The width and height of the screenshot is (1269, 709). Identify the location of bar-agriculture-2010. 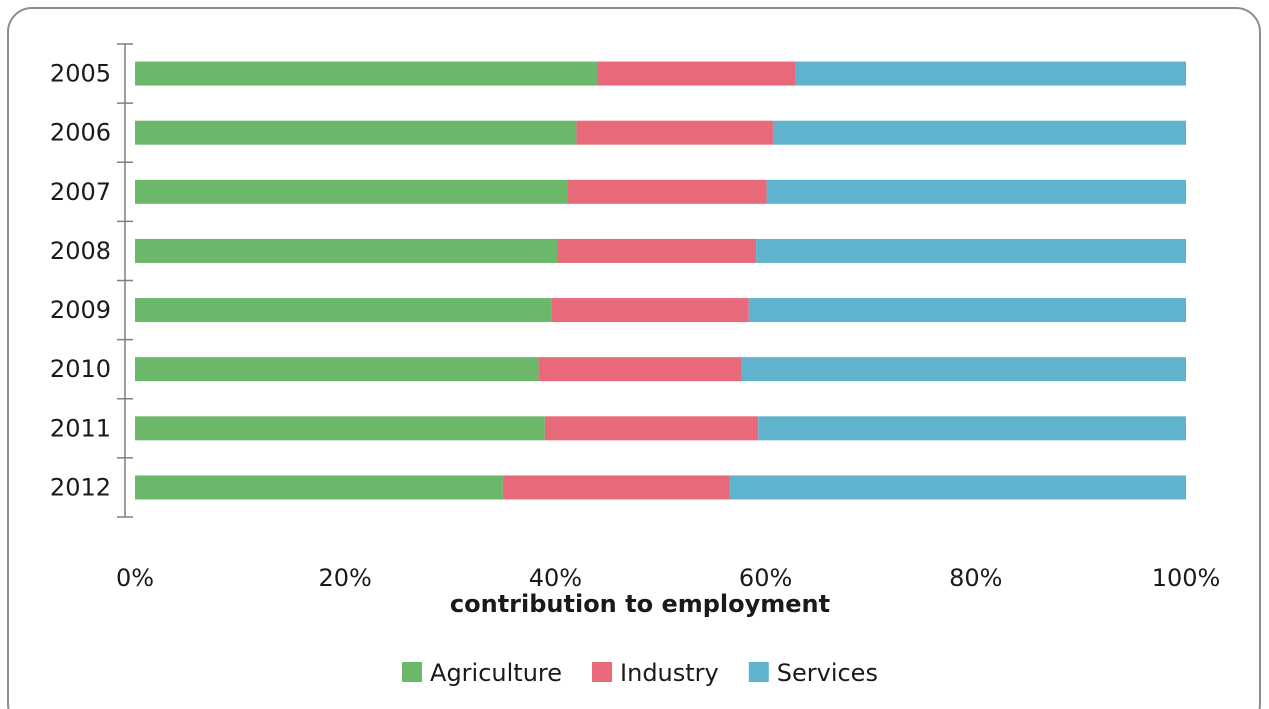
(337, 369).